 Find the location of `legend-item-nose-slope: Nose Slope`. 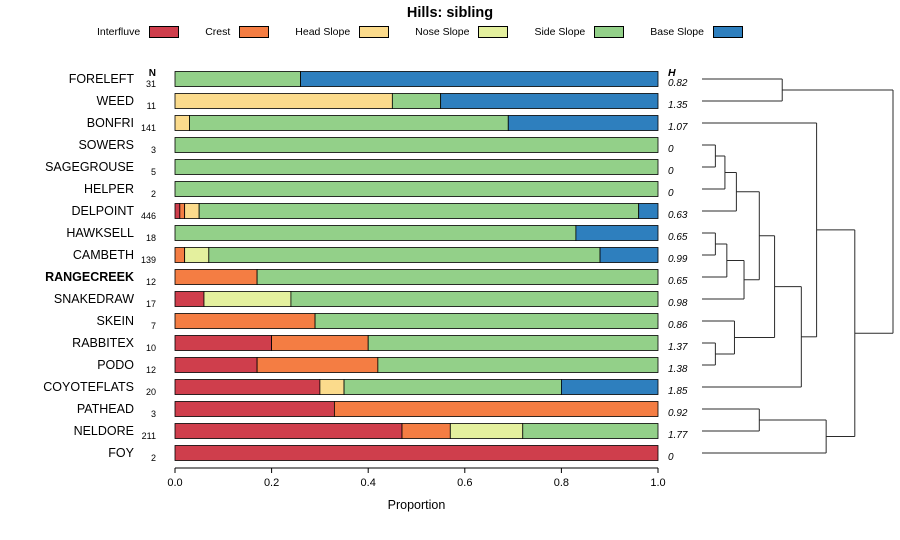

legend-item-nose-slope: Nose Slope is located at coordinates (462, 32).